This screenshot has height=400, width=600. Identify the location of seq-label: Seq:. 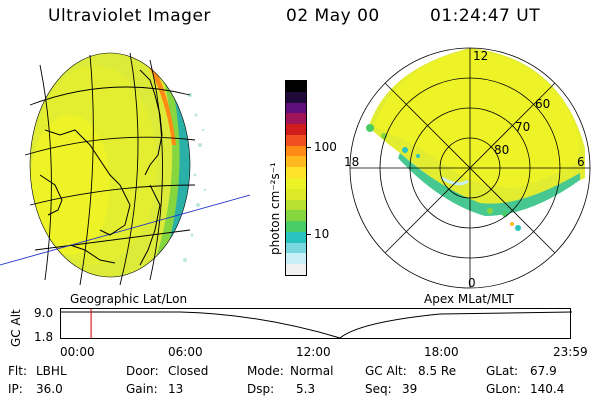
(378, 389).